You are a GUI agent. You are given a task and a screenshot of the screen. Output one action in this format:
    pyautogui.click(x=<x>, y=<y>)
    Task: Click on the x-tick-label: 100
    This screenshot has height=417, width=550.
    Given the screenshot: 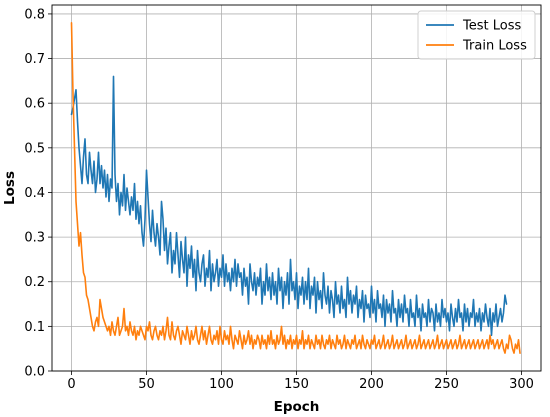 What is the action you would take?
    pyautogui.click(x=221, y=384)
    